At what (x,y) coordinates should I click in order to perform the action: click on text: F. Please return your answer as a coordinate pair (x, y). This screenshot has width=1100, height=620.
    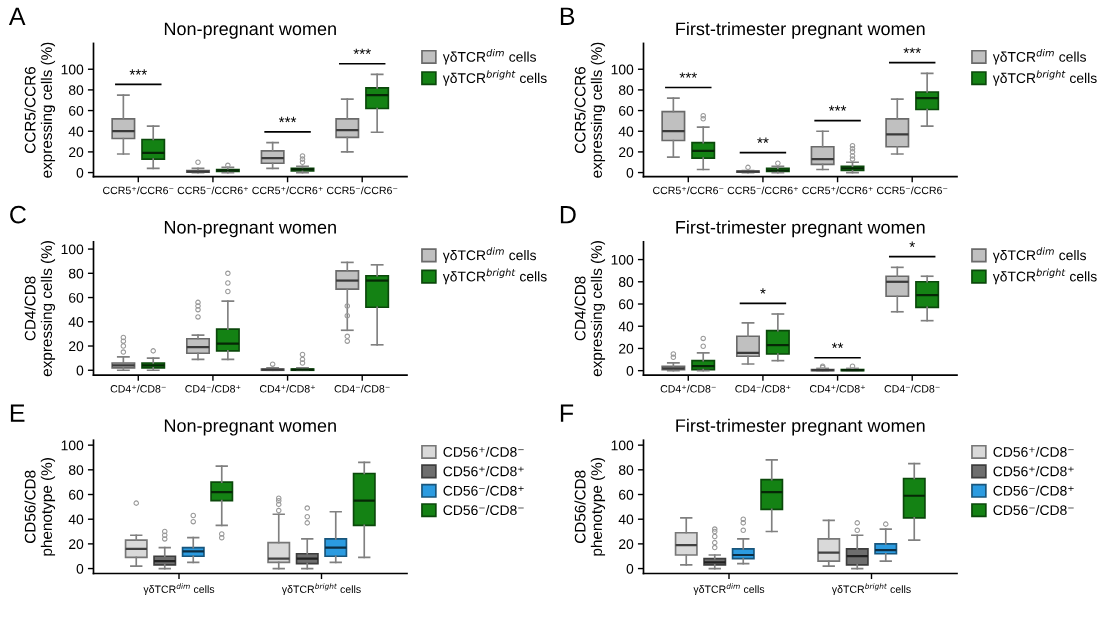
    Looking at the image, I should click on (567, 413).